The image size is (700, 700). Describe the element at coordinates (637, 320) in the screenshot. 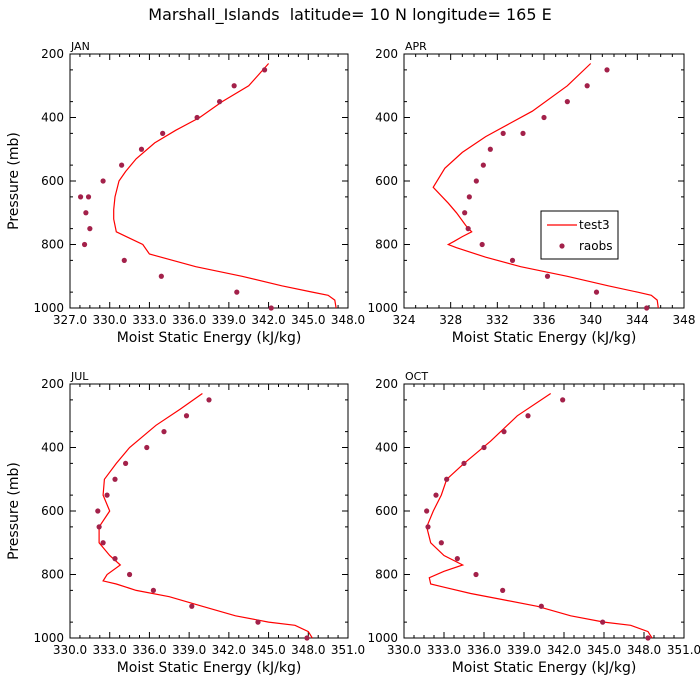

I see `x-tick-label: 344` at that location.